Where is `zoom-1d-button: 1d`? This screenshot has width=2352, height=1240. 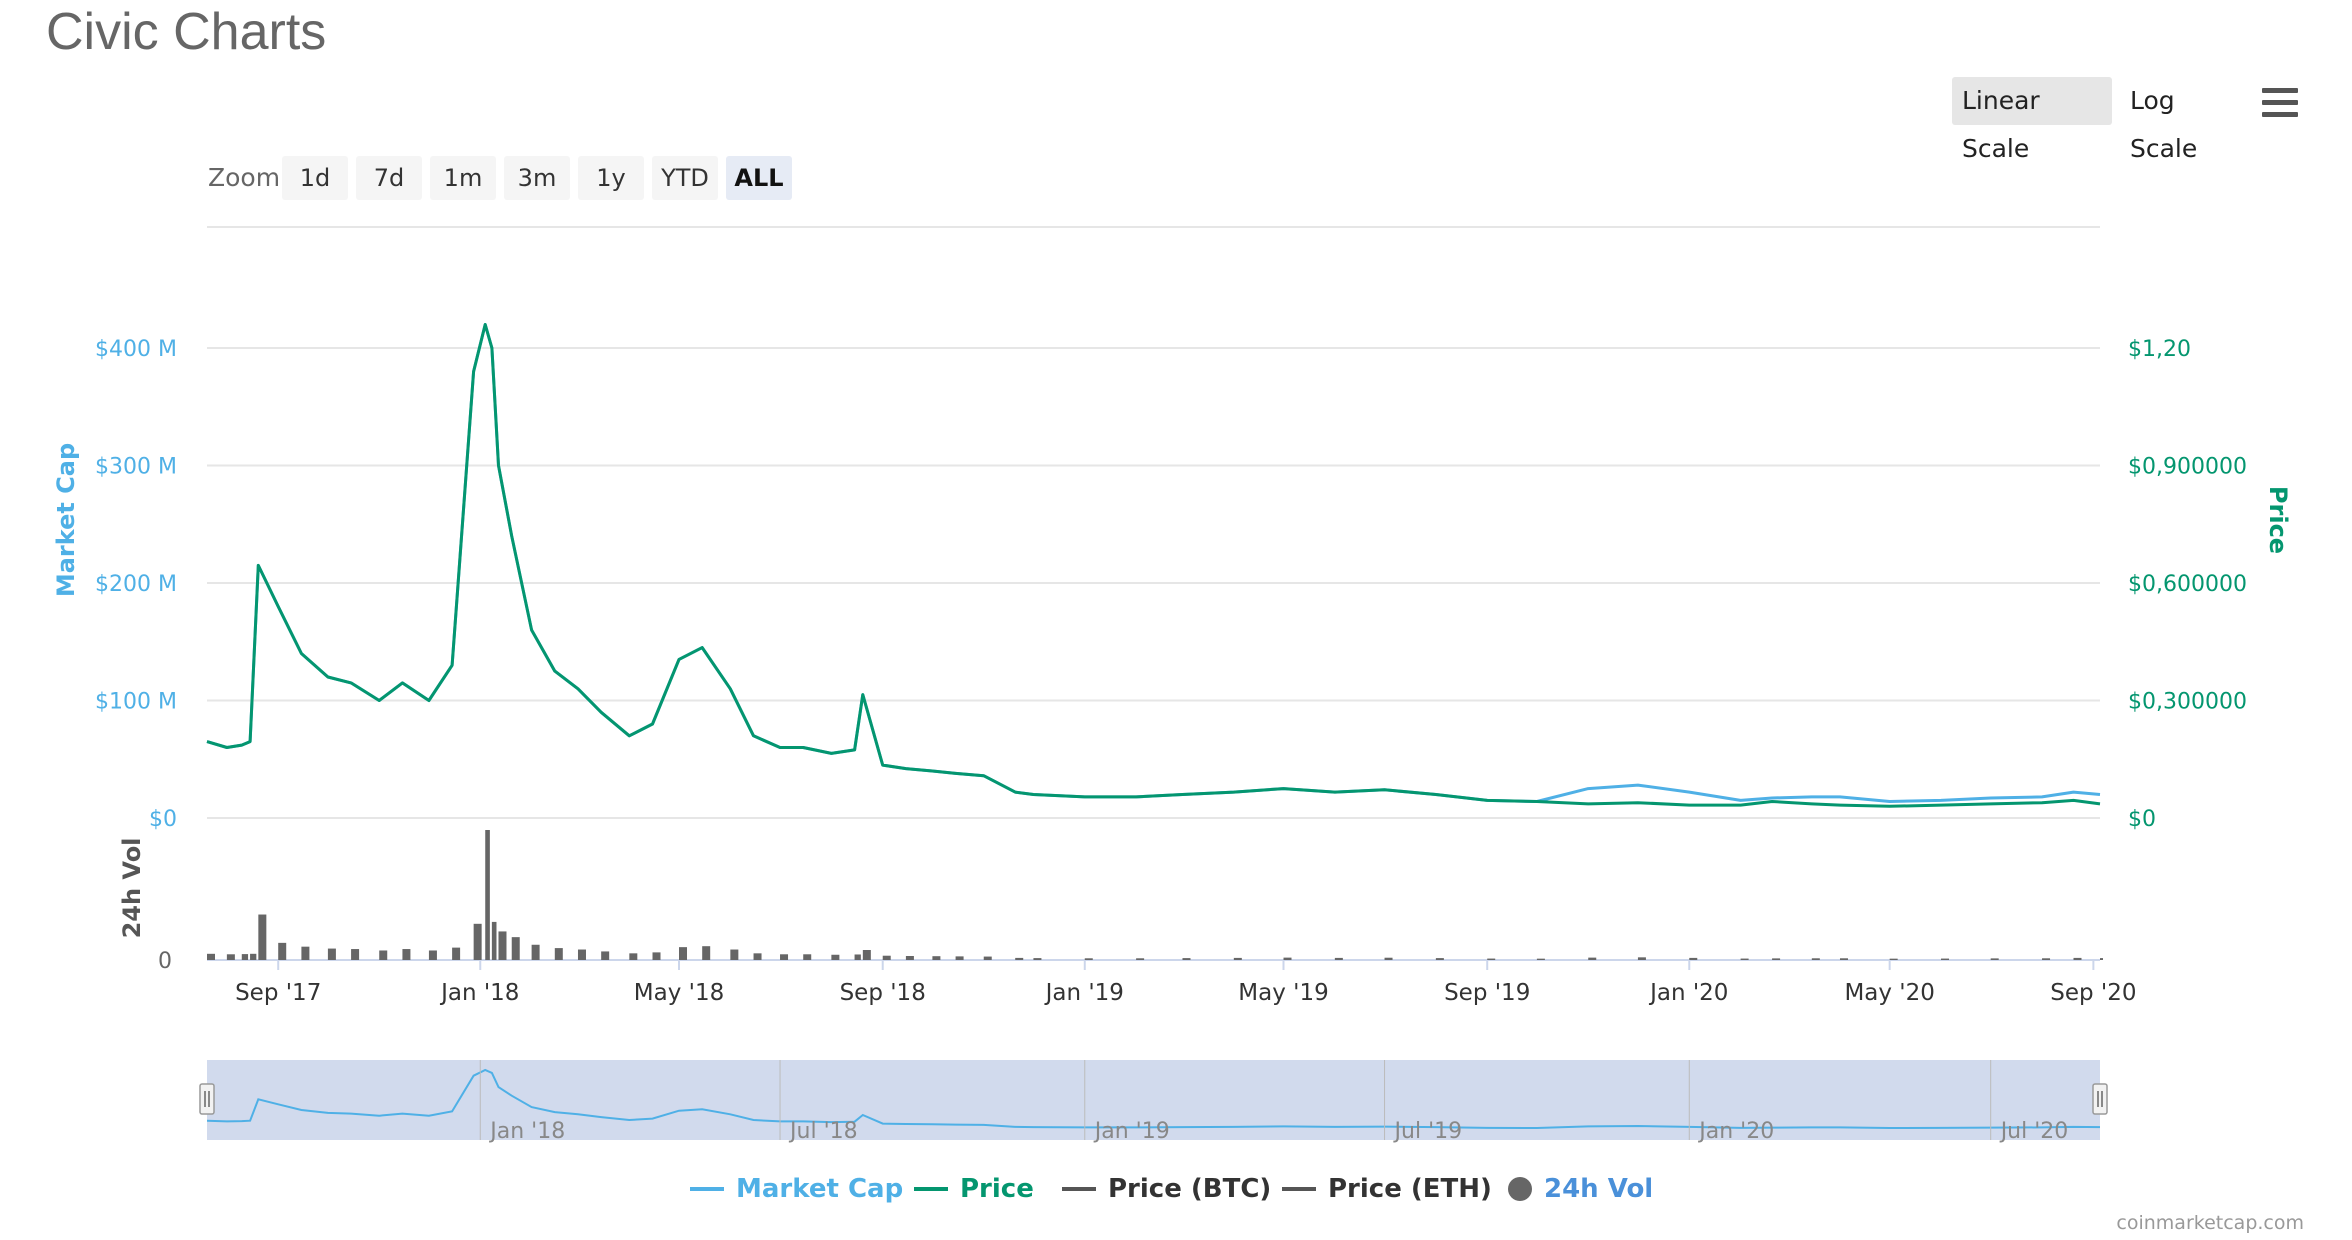
zoom-1d-button: 1d is located at coordinates (315, 178).